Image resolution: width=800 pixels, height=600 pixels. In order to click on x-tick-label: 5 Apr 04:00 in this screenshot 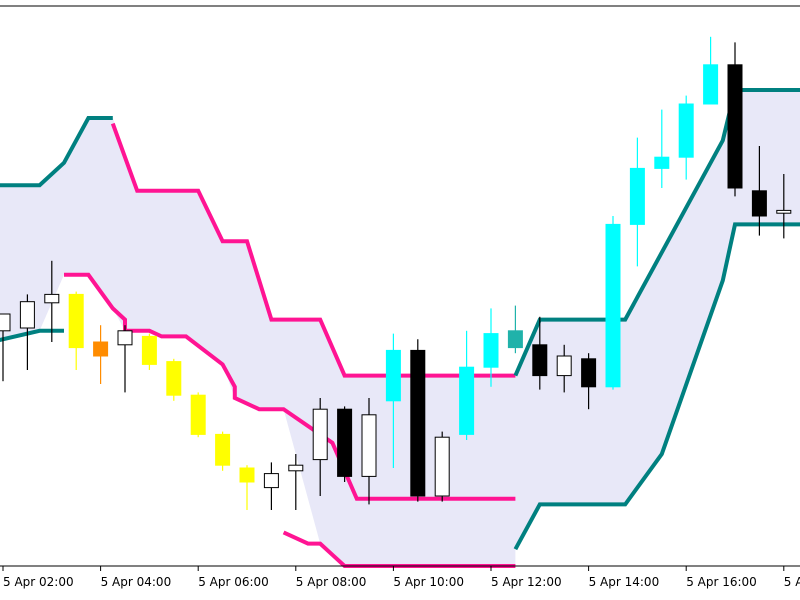, I will do `click(136, 582)`.